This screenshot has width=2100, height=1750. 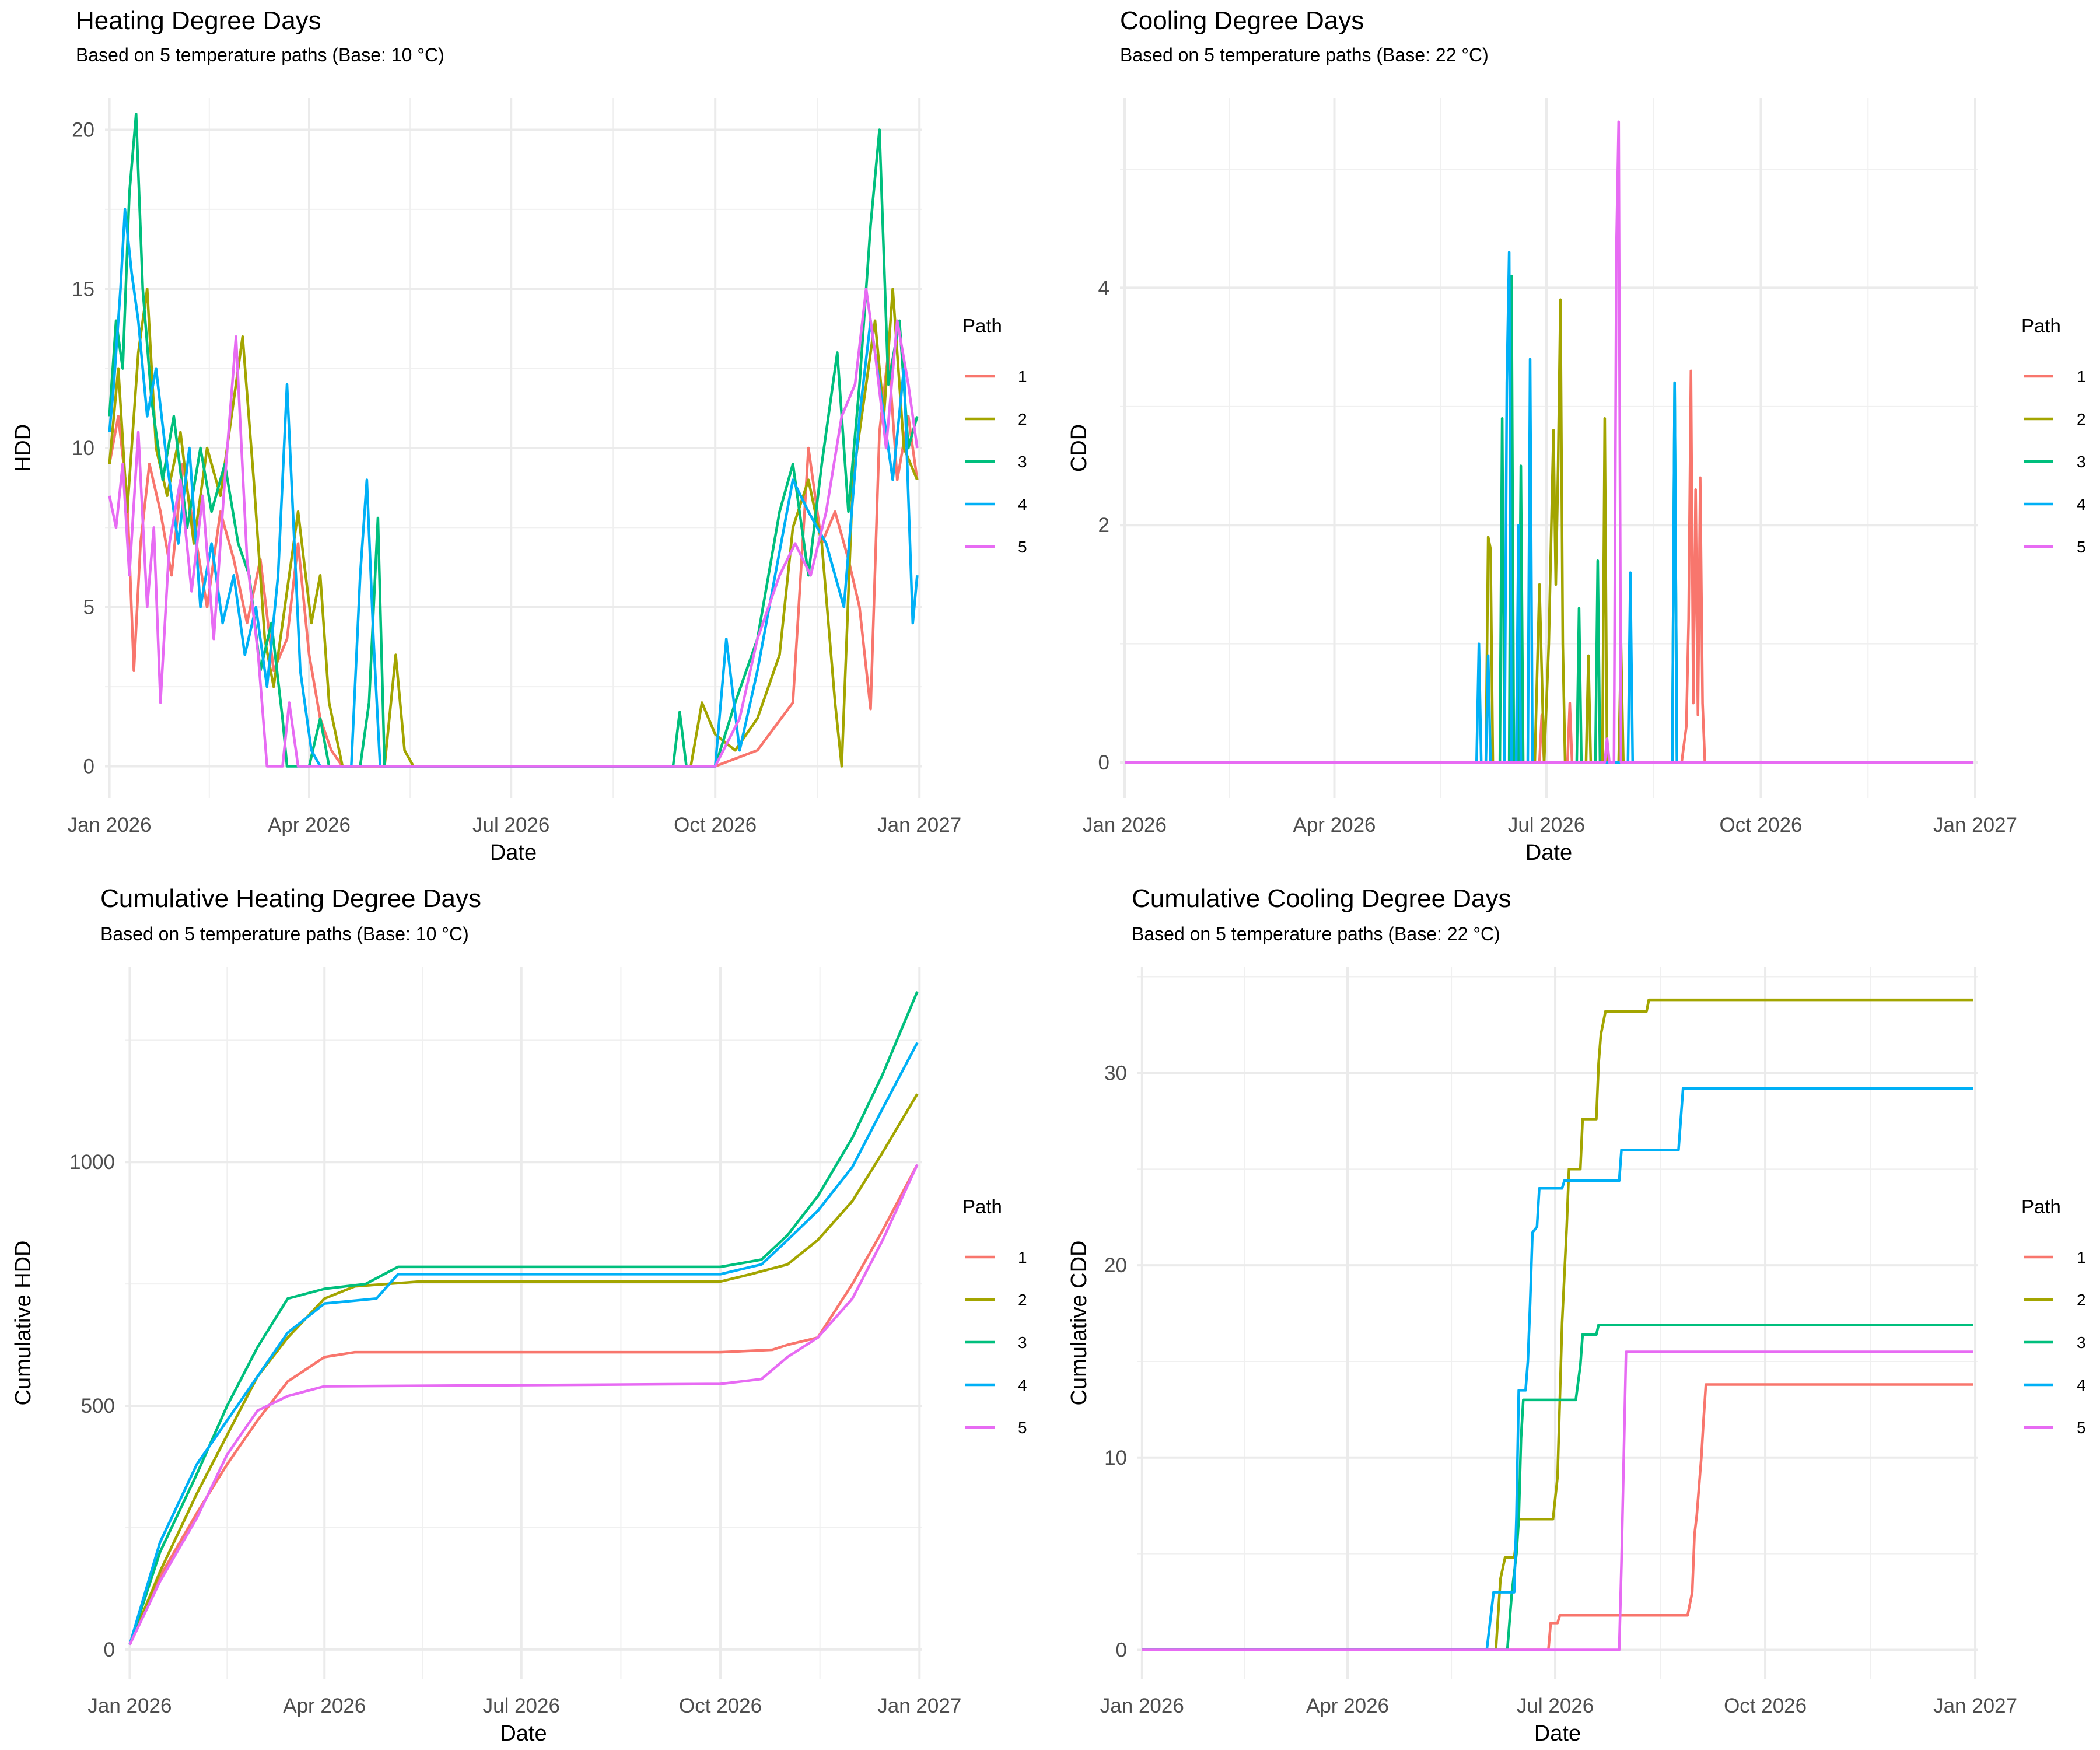 I want to click on y-tick-label: 1000, so click(x=92, y=1162).